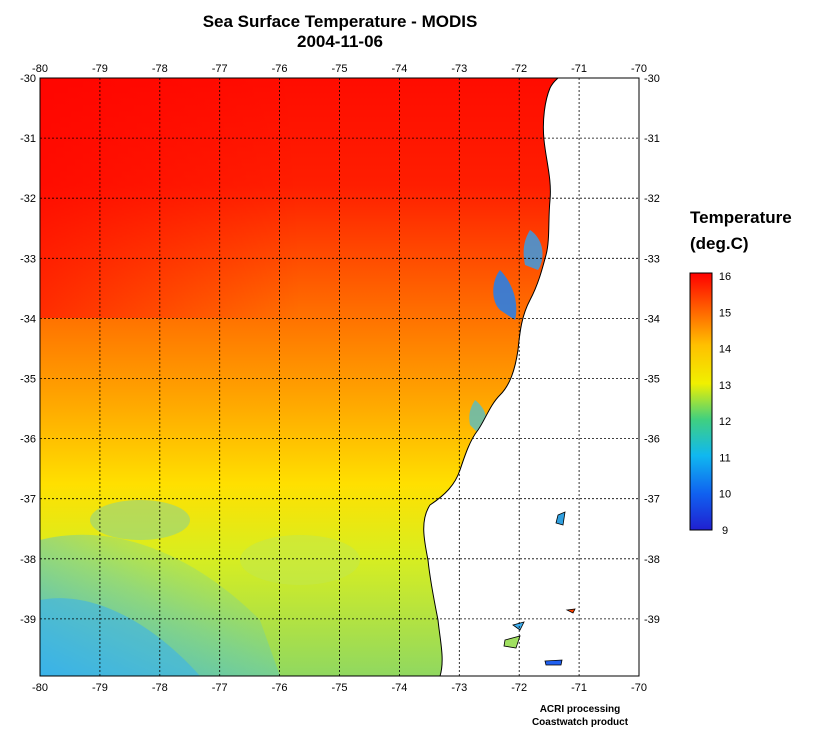  I want to click on credit-processing: ACRI processing, so click(580, 709).